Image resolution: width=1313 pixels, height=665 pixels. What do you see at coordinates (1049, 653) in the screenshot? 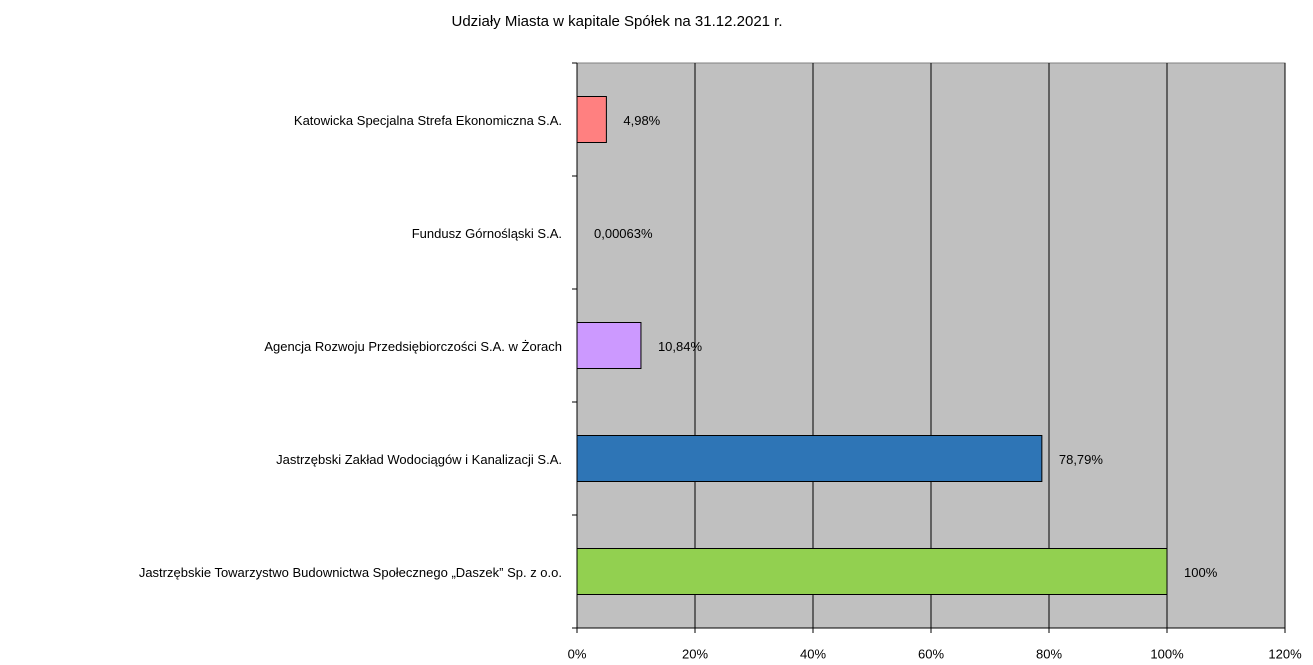
I see `x-tick-label: 80%` at bounding box center [1049, 653].